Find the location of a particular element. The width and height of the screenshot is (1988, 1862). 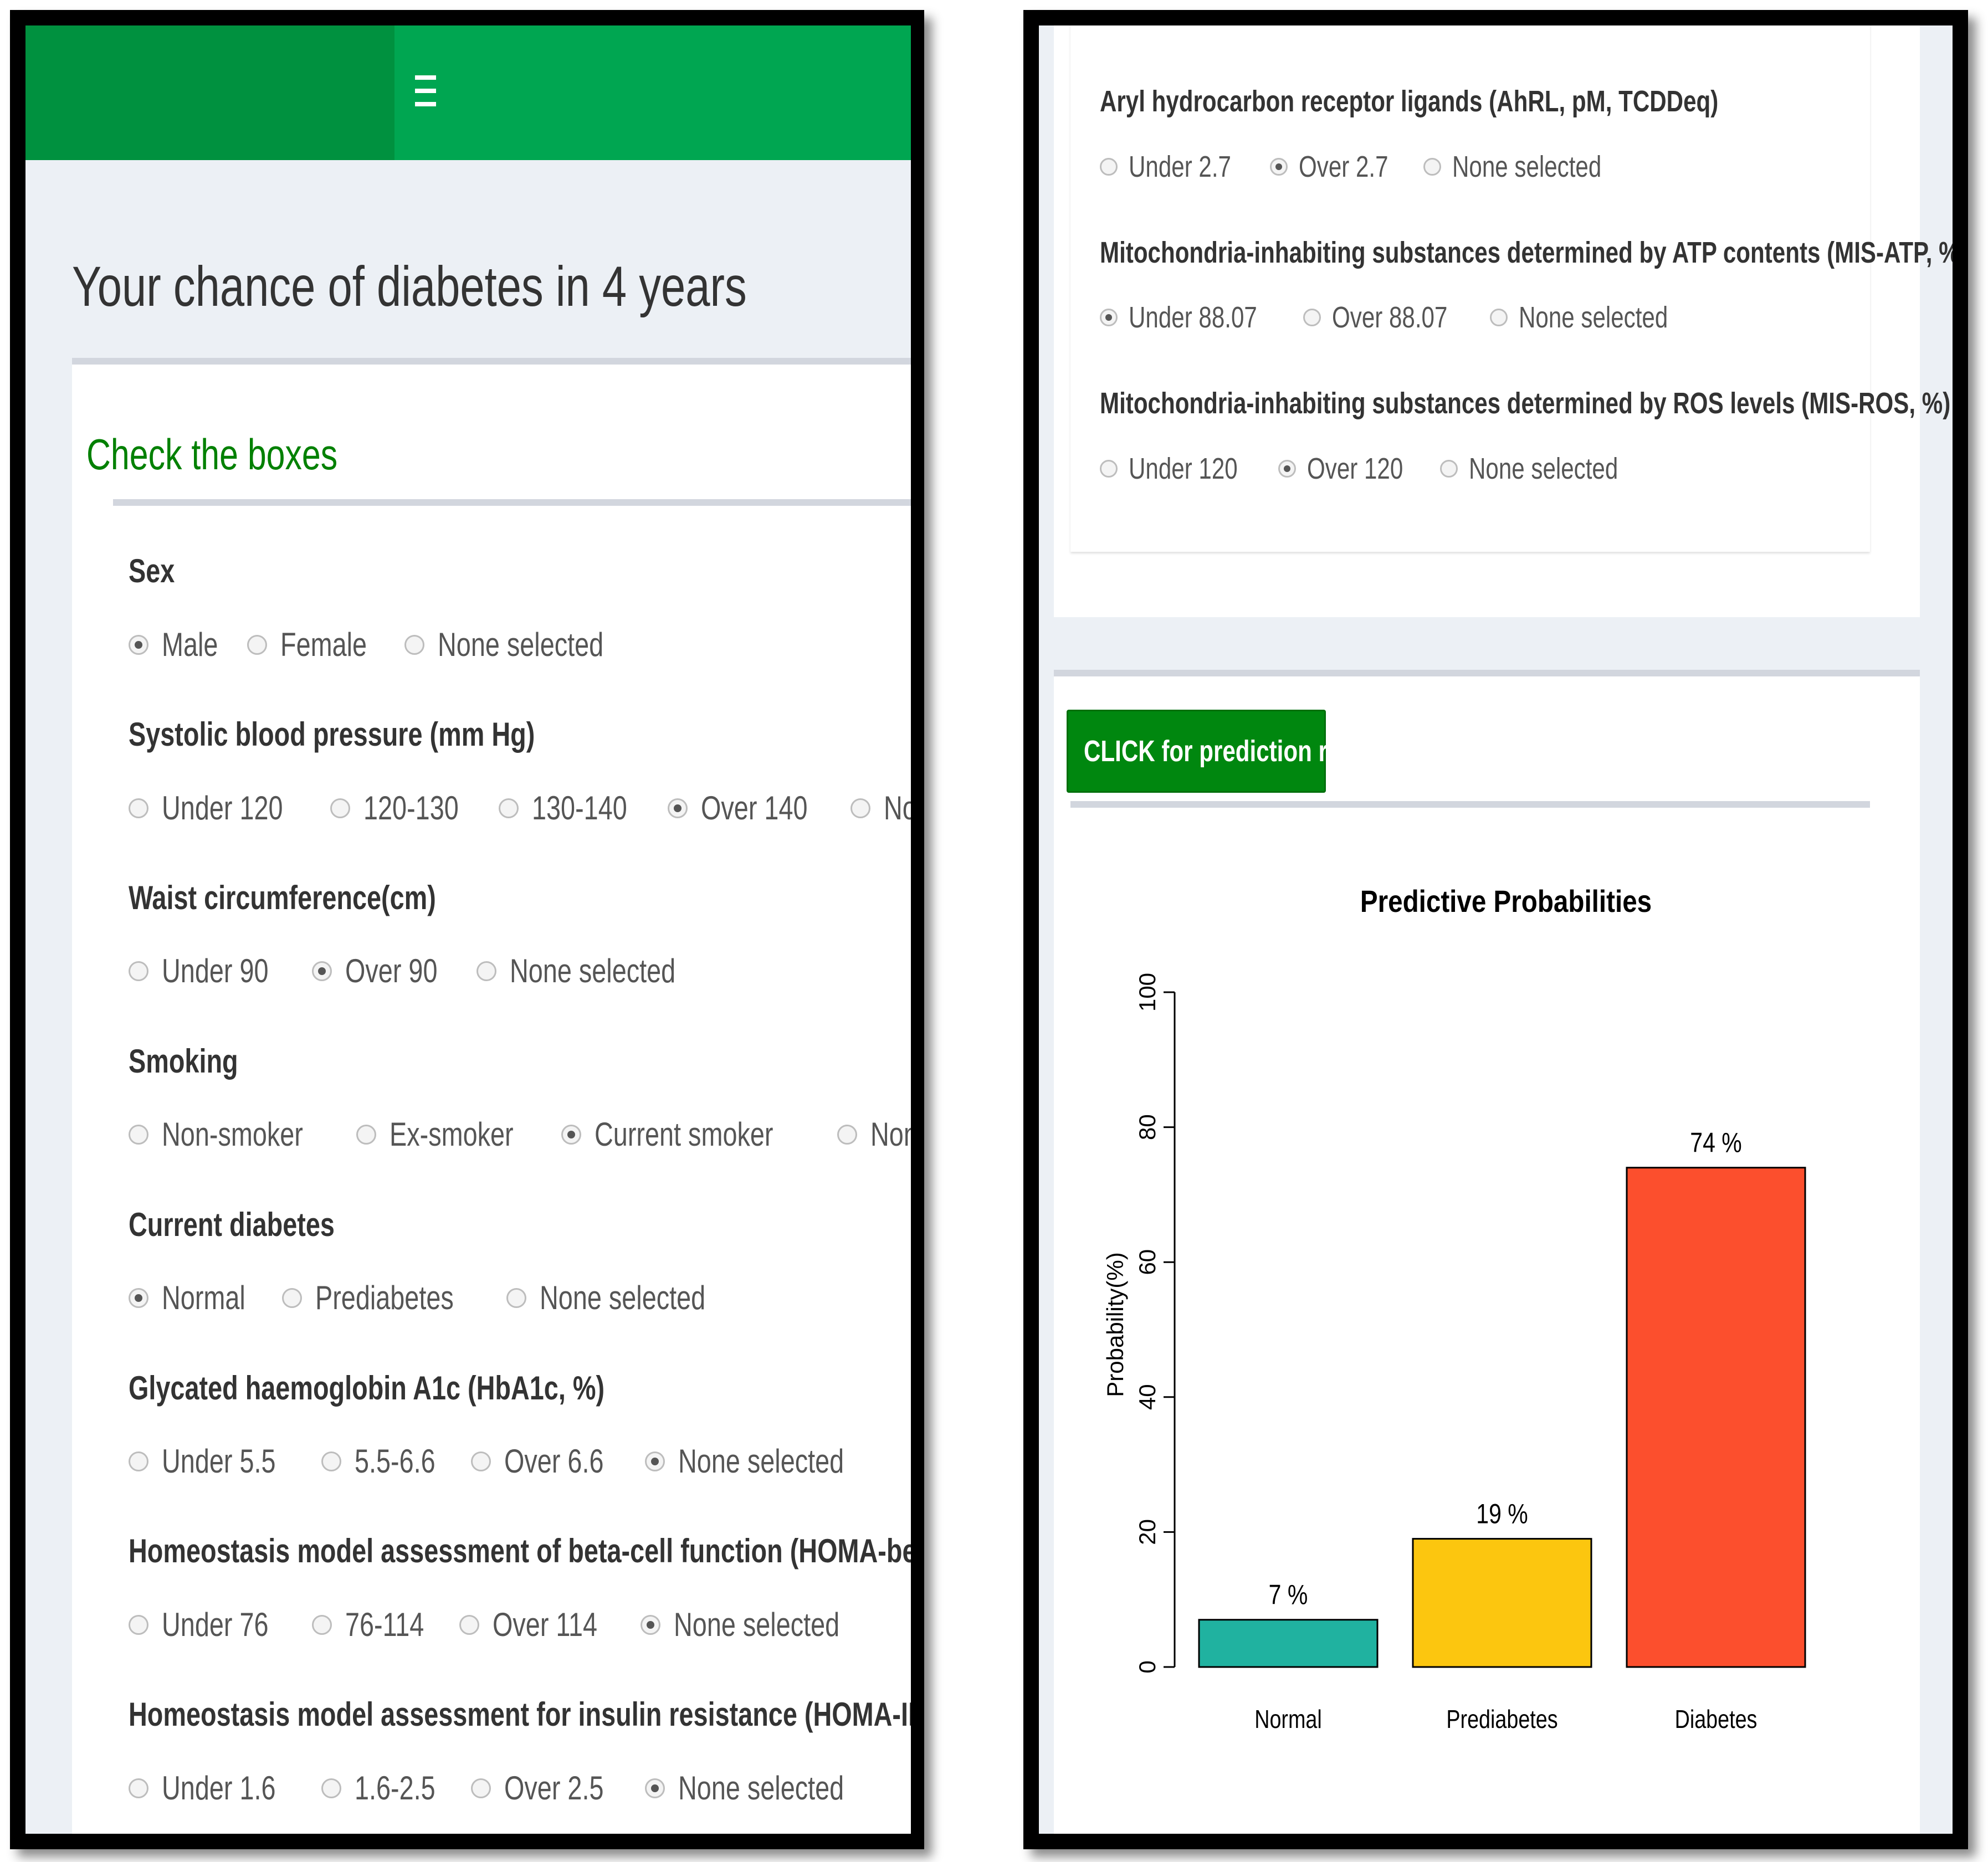

hba1c-option-none: None selected is located at coordinates (768, 1461).